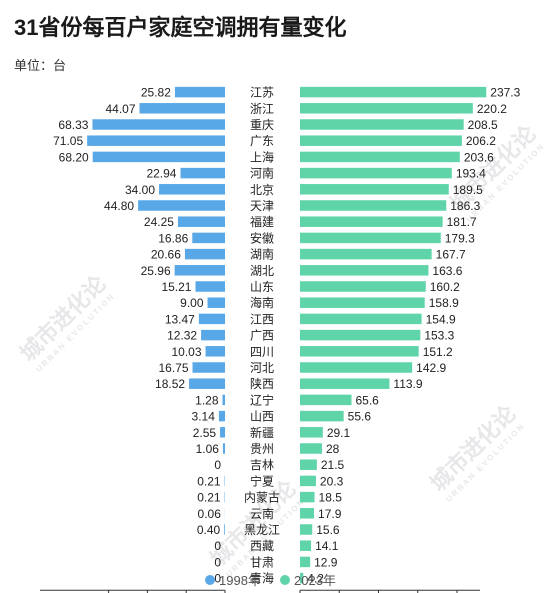  What do you see at coordinates (431, 368) in the screenshot?
I see `data-label-2023: 142.9` at bounding box center [431, 368].